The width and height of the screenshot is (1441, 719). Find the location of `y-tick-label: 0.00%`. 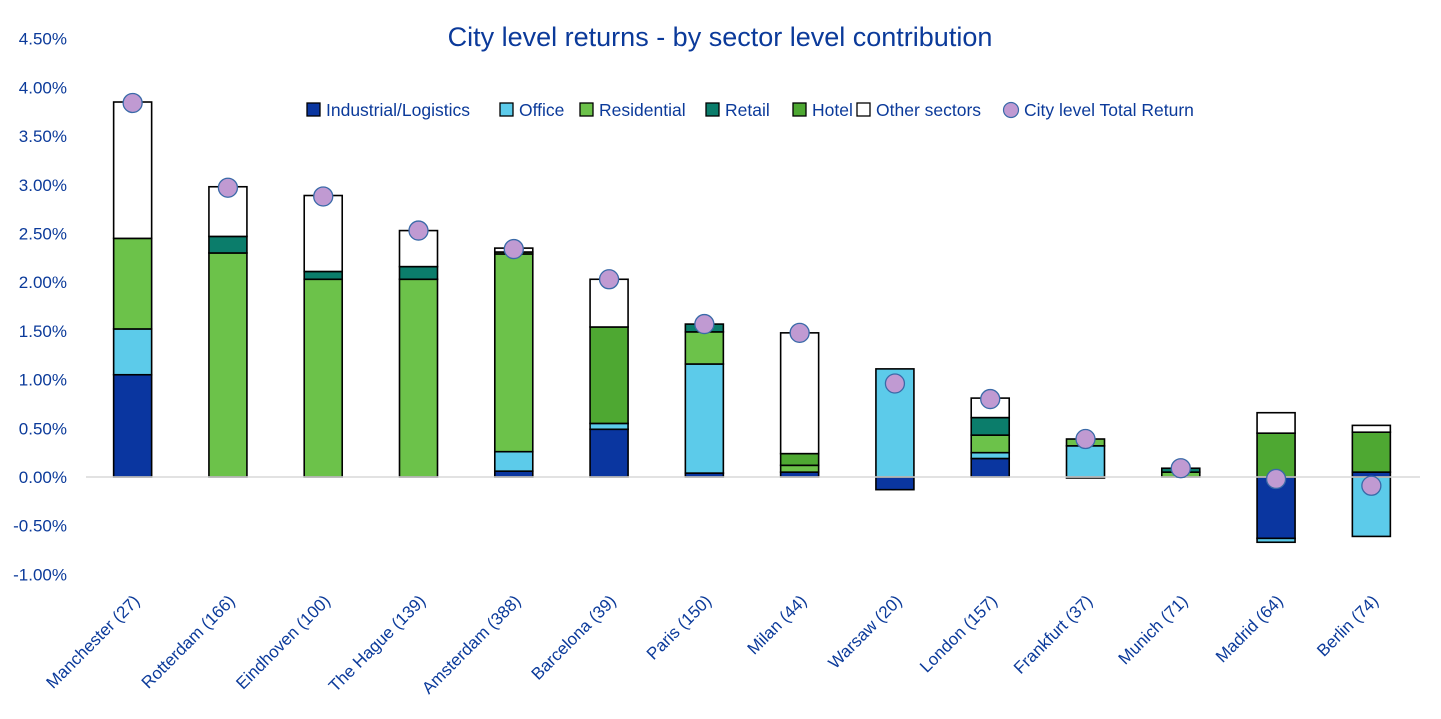

y-tick-label: 0.00% is located at coordinates (43, 477).